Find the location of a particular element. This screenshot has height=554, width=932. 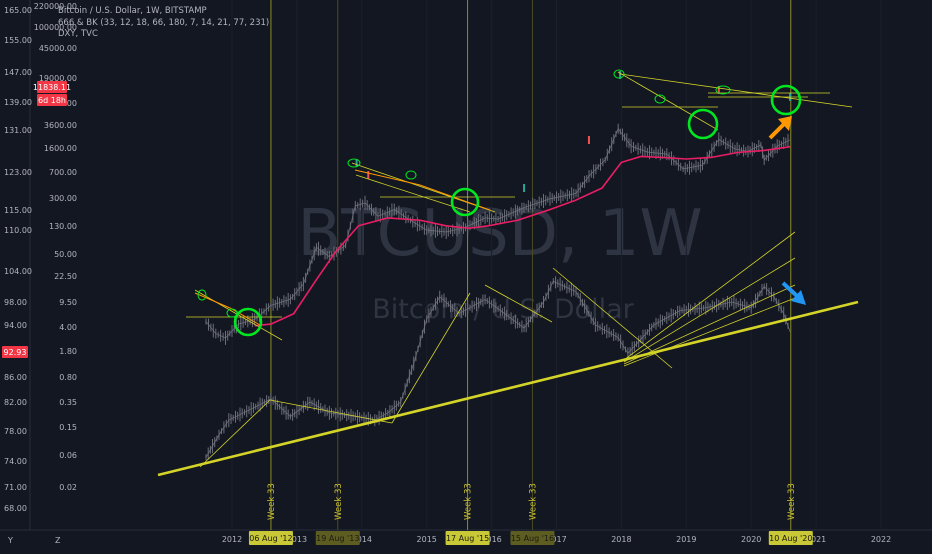

btc-axis-label: 0.35 is located at coordinates (68, 402).